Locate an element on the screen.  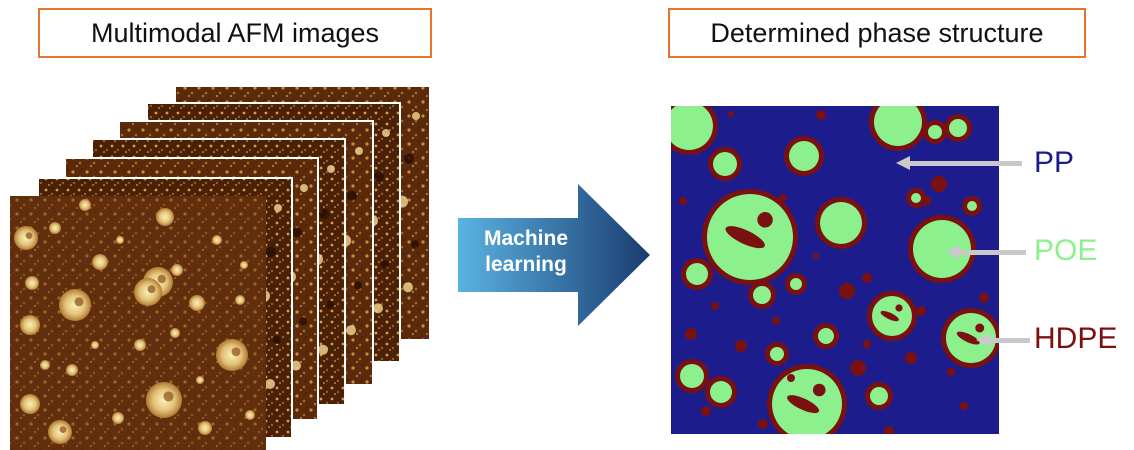
afm-images-title-text: Multimodal AFM images is located at coordinates (235, 32).